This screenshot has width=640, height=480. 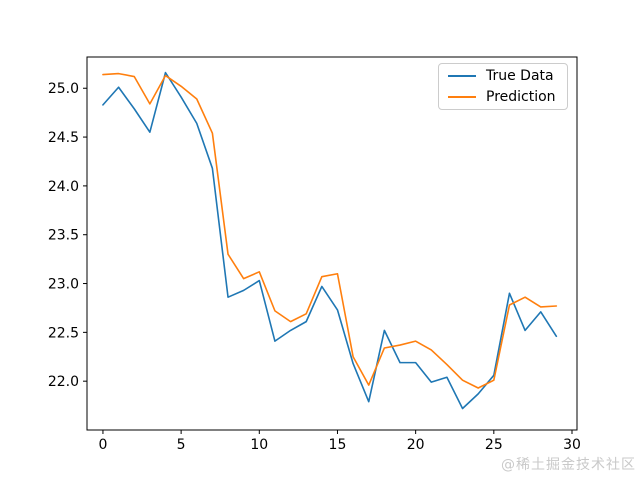 What do you see at coordinates (521, 96) in the screenshot?
I see `legend-label-prediction: Prediction` at bounding box center [521, 96].